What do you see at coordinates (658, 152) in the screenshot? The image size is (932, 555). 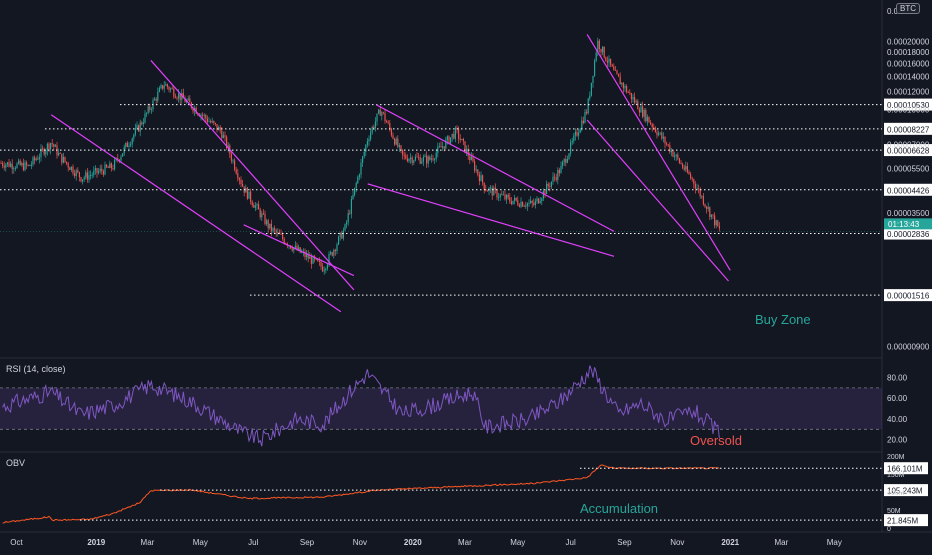 I see `trendline` at bounding box center [658, 152].